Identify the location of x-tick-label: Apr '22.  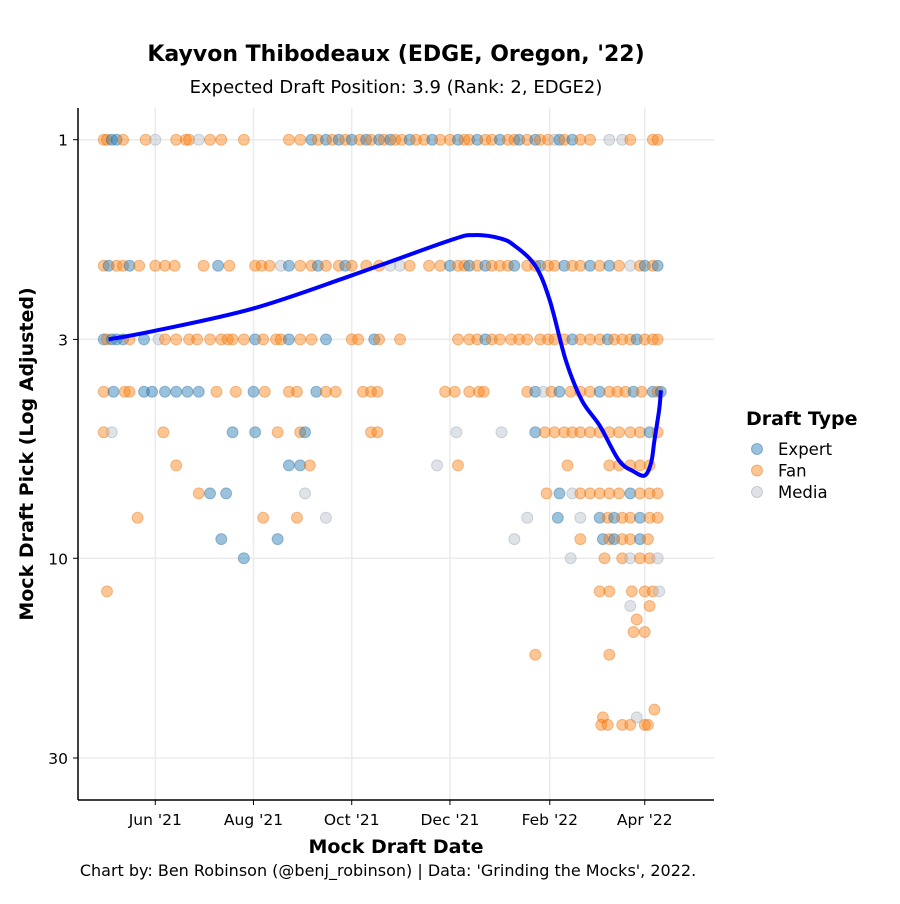
(645, 820).